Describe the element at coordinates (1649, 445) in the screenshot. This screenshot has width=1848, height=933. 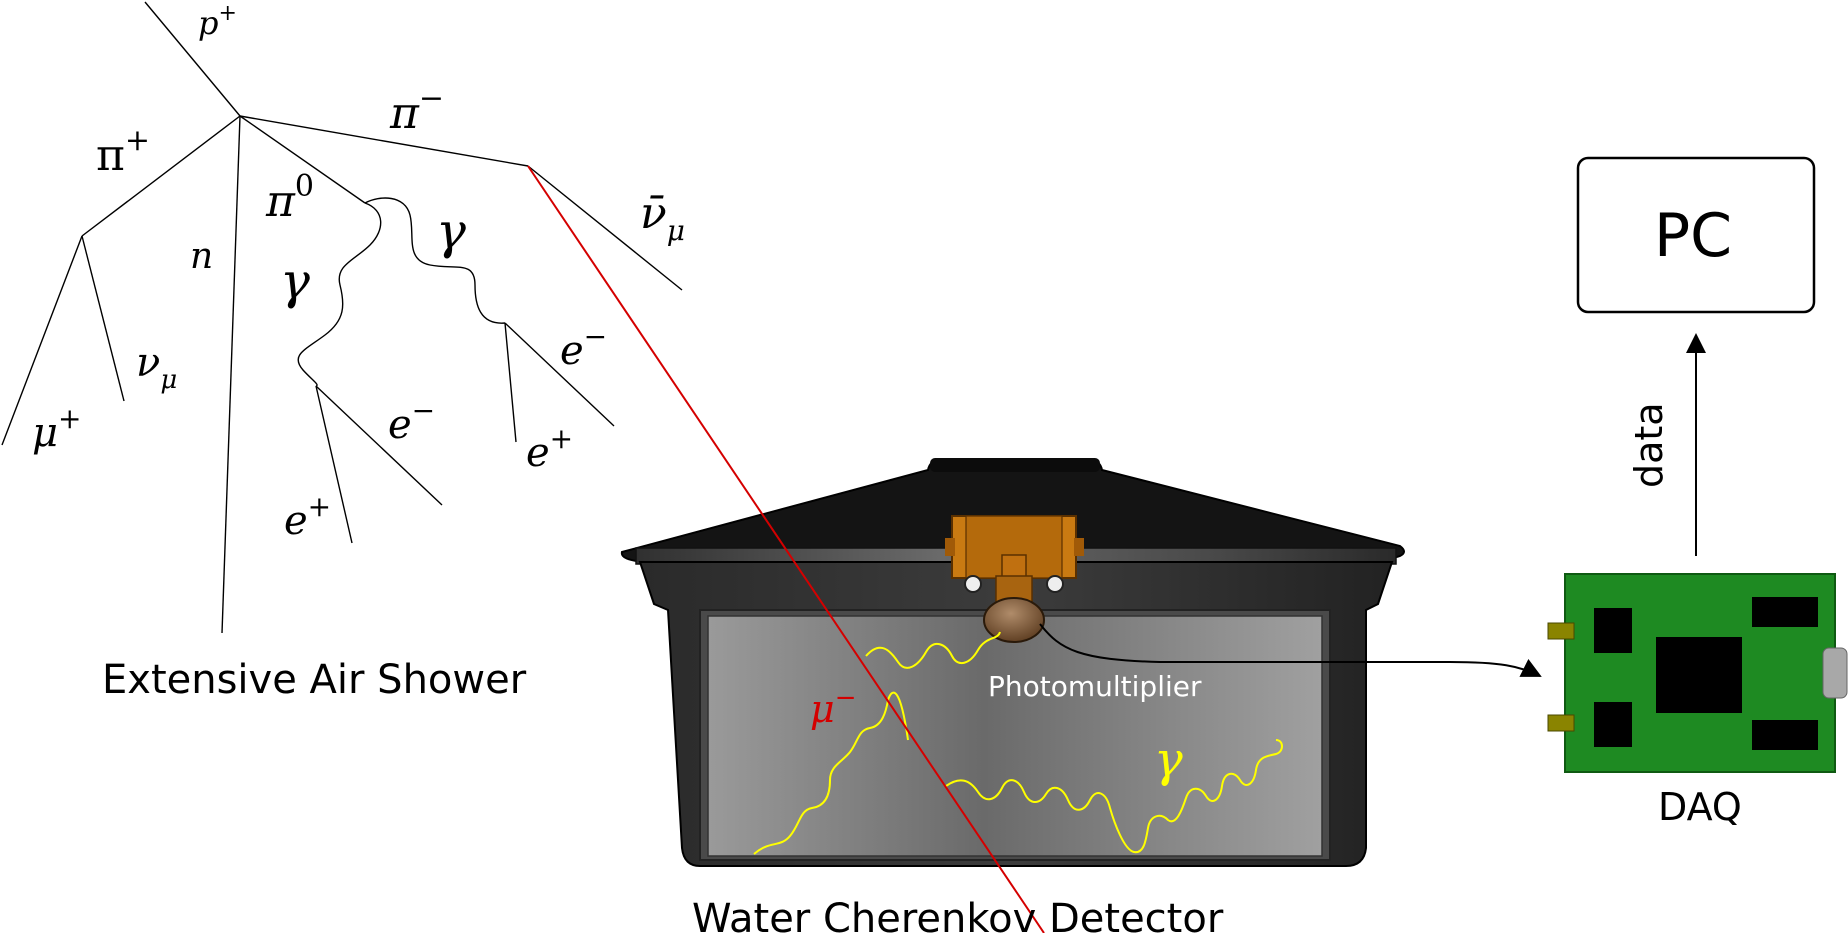
I see `data-label: data` at that location.